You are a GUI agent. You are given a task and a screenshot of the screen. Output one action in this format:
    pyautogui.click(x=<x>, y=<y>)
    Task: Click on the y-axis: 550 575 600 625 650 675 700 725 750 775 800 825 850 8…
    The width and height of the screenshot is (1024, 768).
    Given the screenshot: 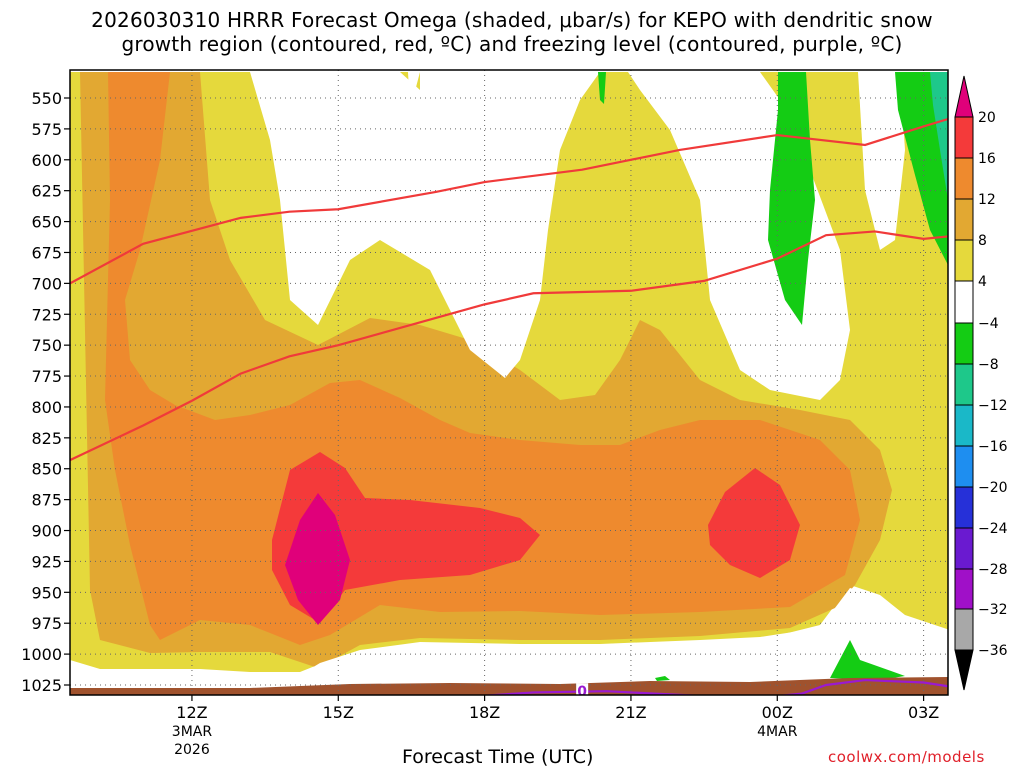 What is the action you would take?
    pyautogui.click(x=45, y=392)
    